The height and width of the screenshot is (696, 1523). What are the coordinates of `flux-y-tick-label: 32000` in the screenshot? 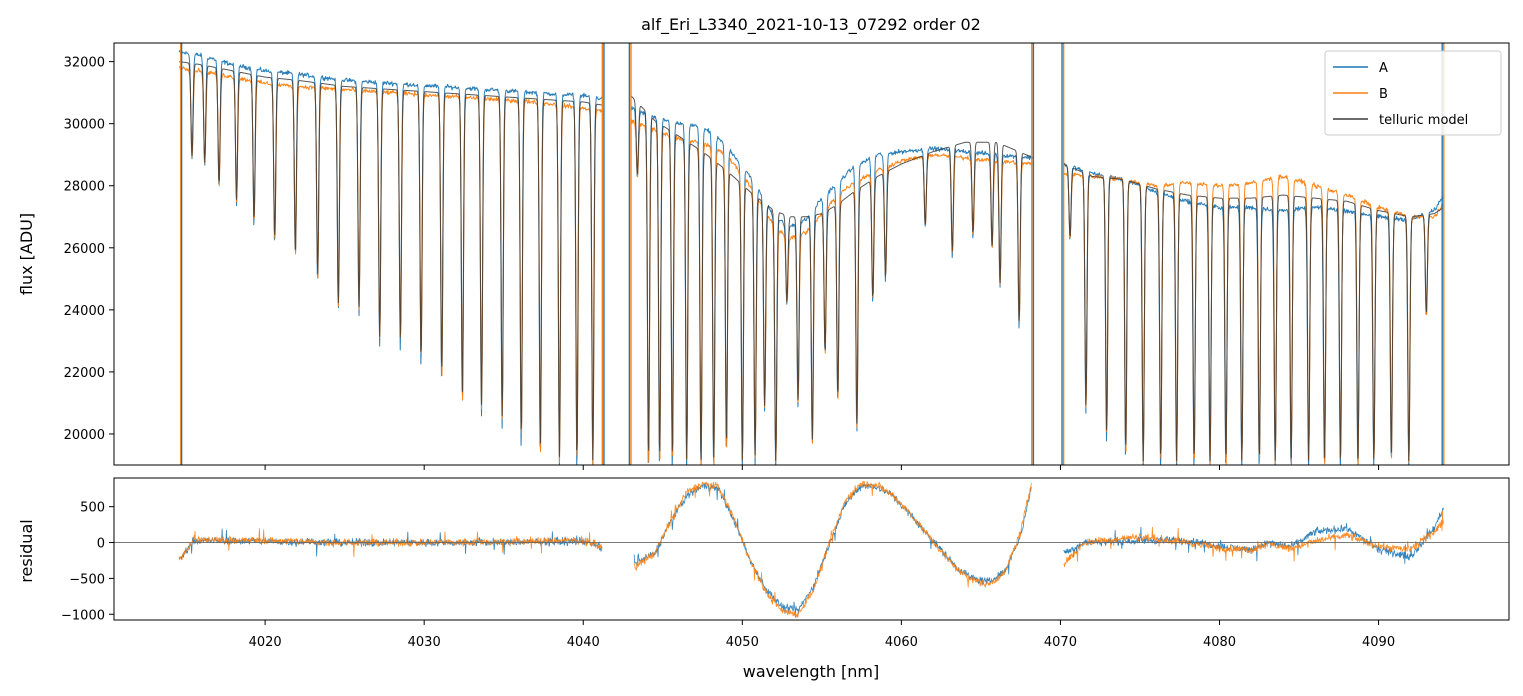 It's located at (84, 63).